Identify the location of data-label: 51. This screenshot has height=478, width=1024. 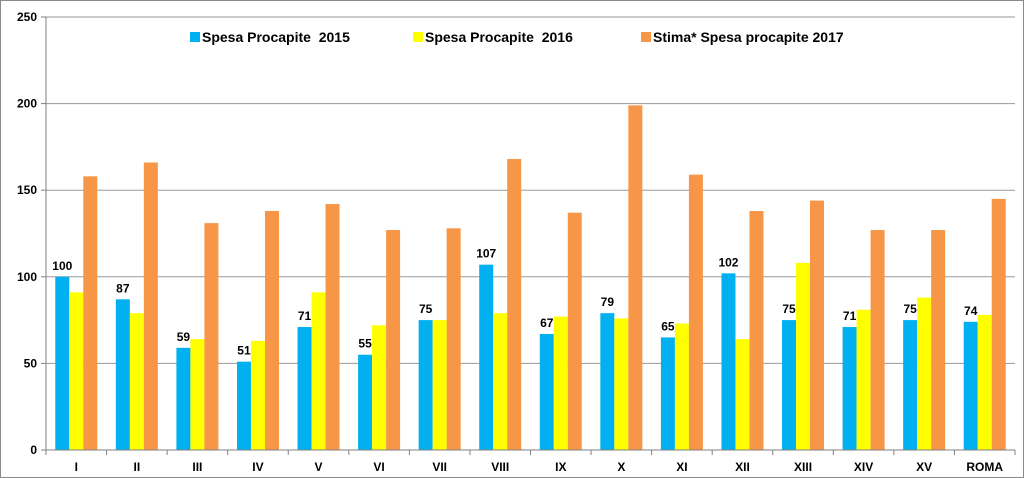
(244, 351).